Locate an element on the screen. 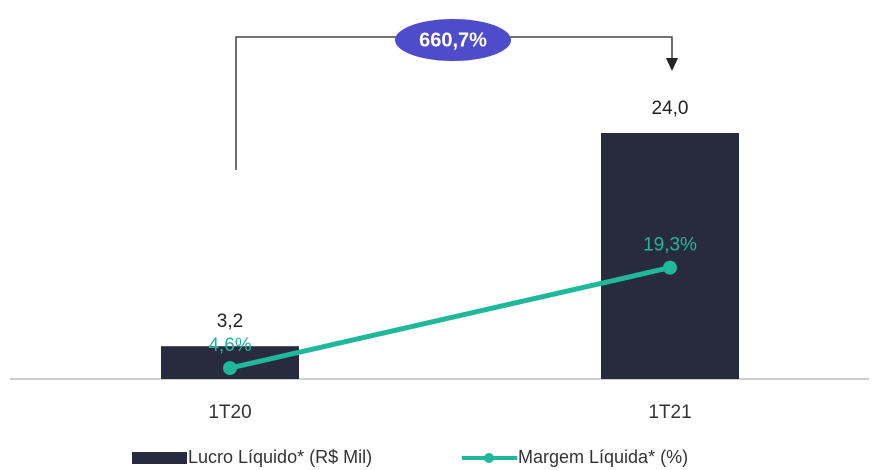 The height and width of the screenshot is (470, 879). x-tick-label: 1T20 is located at coordinates (229, 412).